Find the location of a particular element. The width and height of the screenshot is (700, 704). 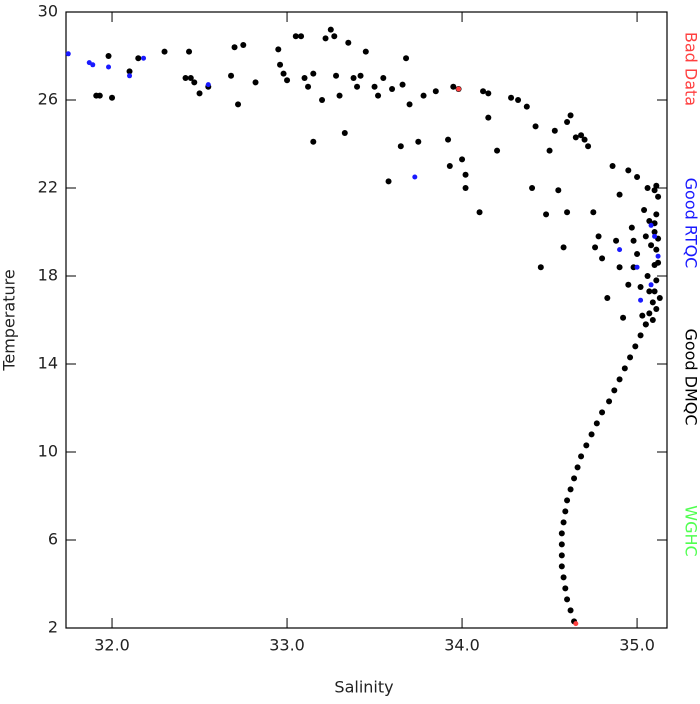

y-tick-label: 2 is located at coordinates (53, 627).